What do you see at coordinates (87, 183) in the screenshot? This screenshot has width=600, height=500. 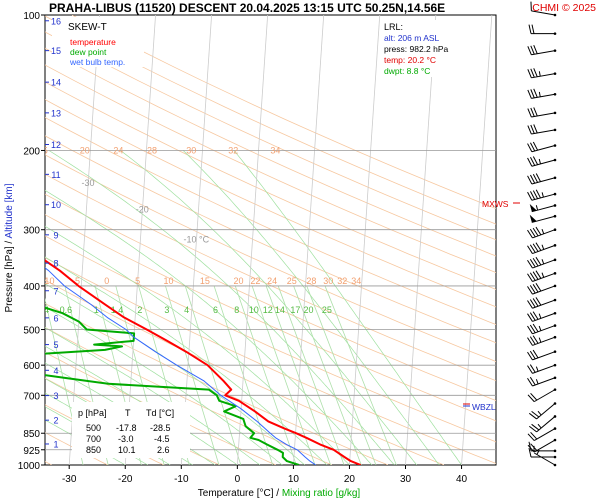 I see `isotherm-value-label: -30` at bounding box center [87, 183].